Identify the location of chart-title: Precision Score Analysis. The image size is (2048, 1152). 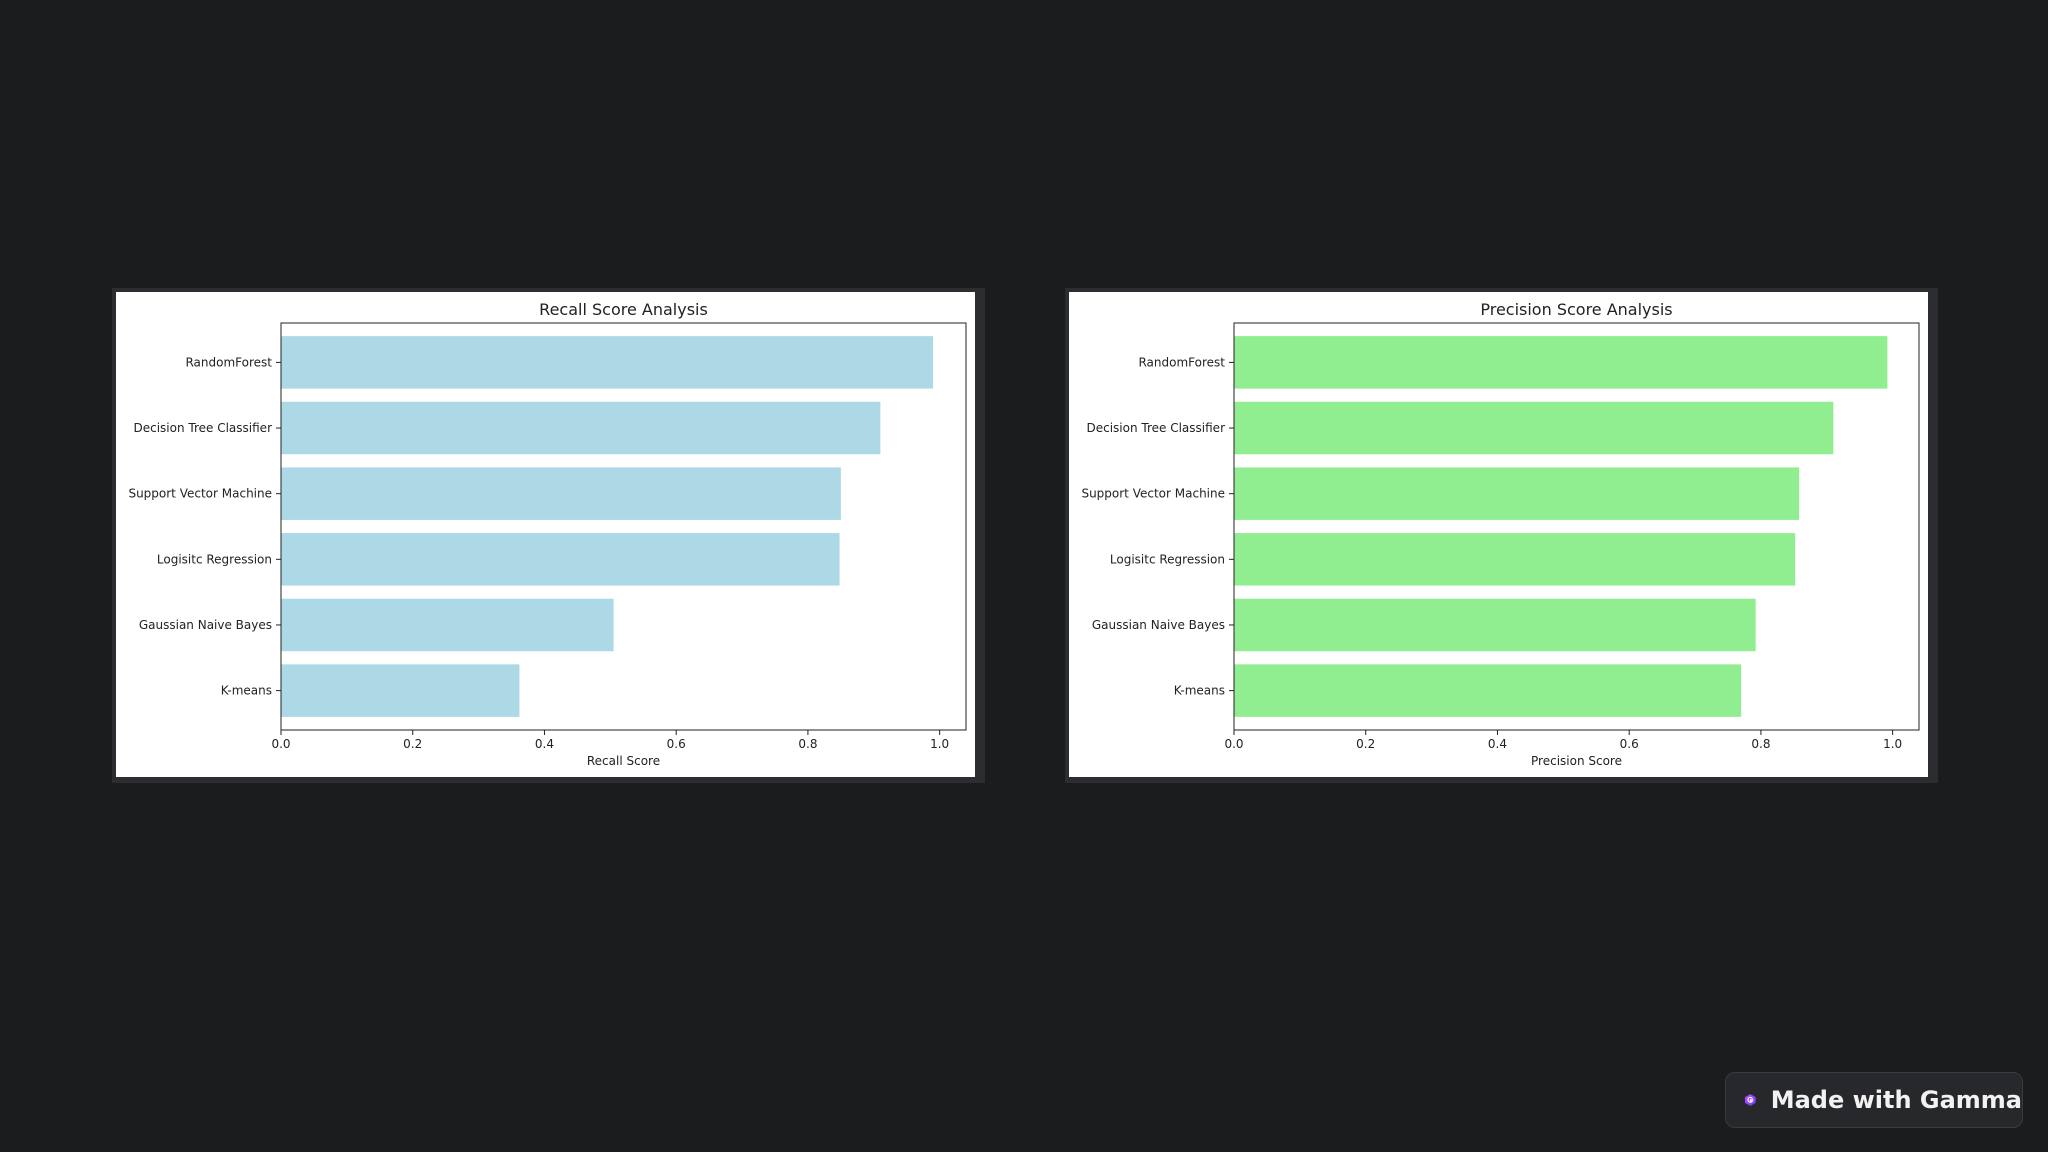
(1576, 309).